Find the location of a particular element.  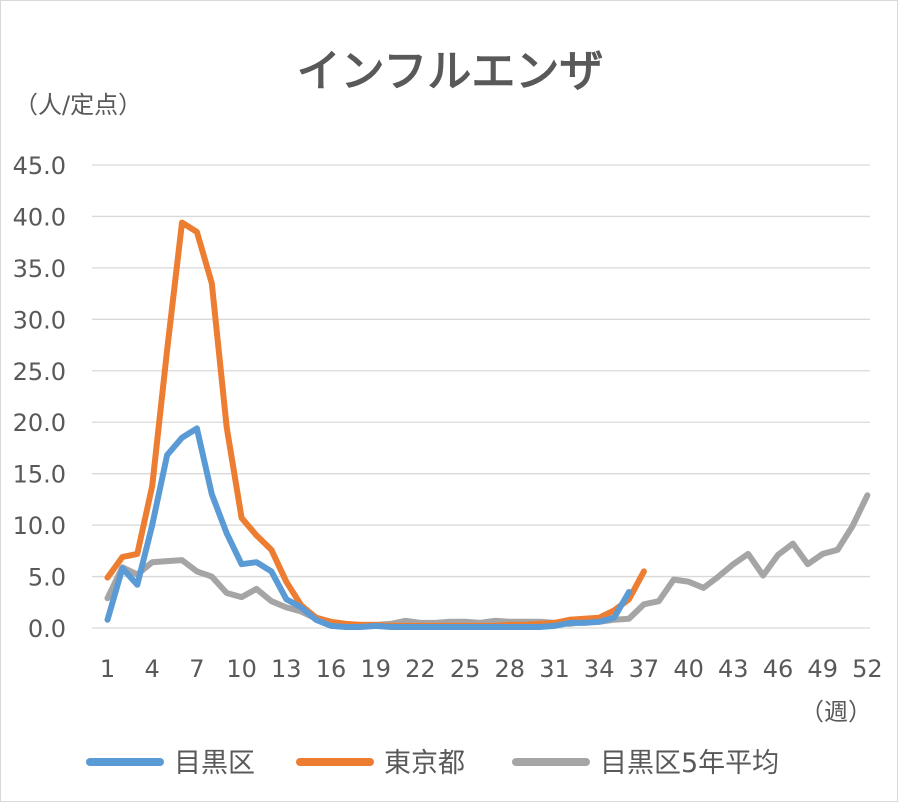

y-tick-label: 10.0 is located at coordinates (39, 526).